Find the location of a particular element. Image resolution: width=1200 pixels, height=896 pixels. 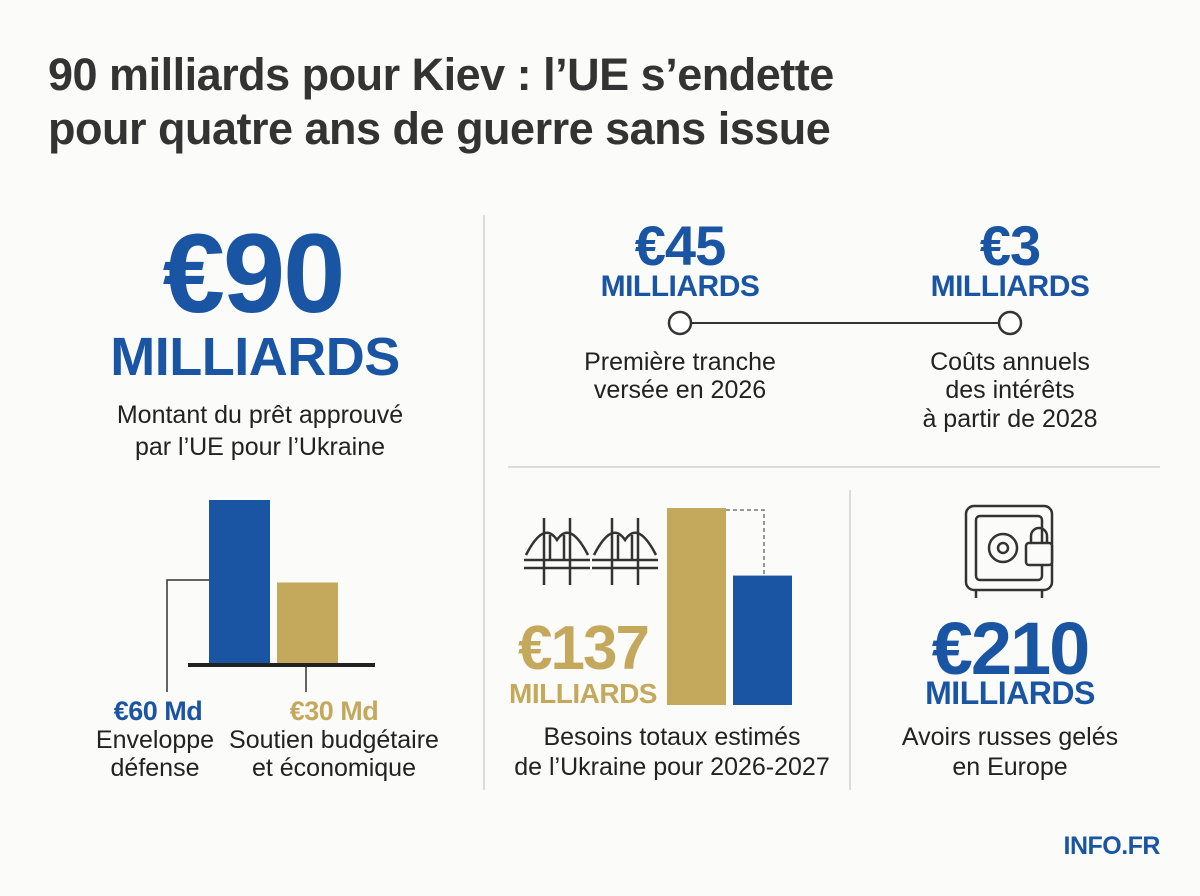

timeline-amount: €45 is located at coordinates (680, 245).